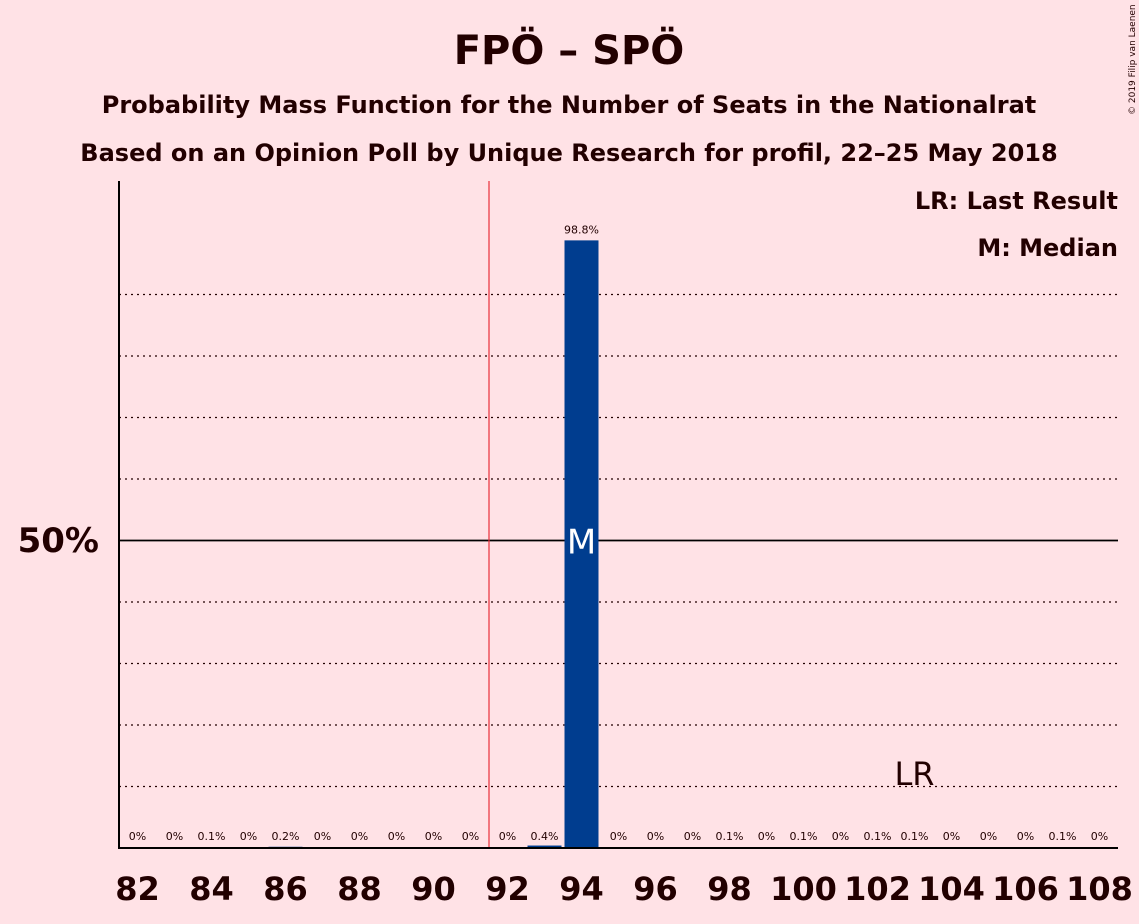  What do you see at coordinates (285, 889) in the screenshot?
I see `x-tick-label: 86` at bounding box center [285, 889].